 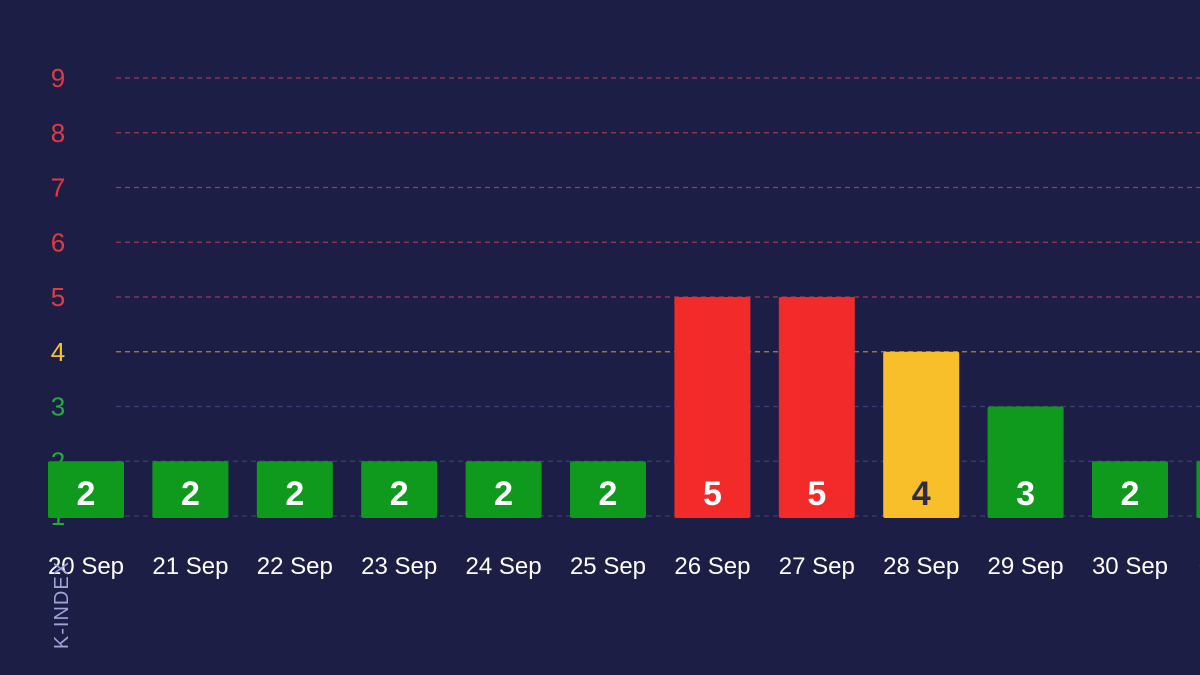 What do you see at coordinates (58, 133) in the screenshot?
I see `y-tick-label: 8` at bounding box center [58, 133].